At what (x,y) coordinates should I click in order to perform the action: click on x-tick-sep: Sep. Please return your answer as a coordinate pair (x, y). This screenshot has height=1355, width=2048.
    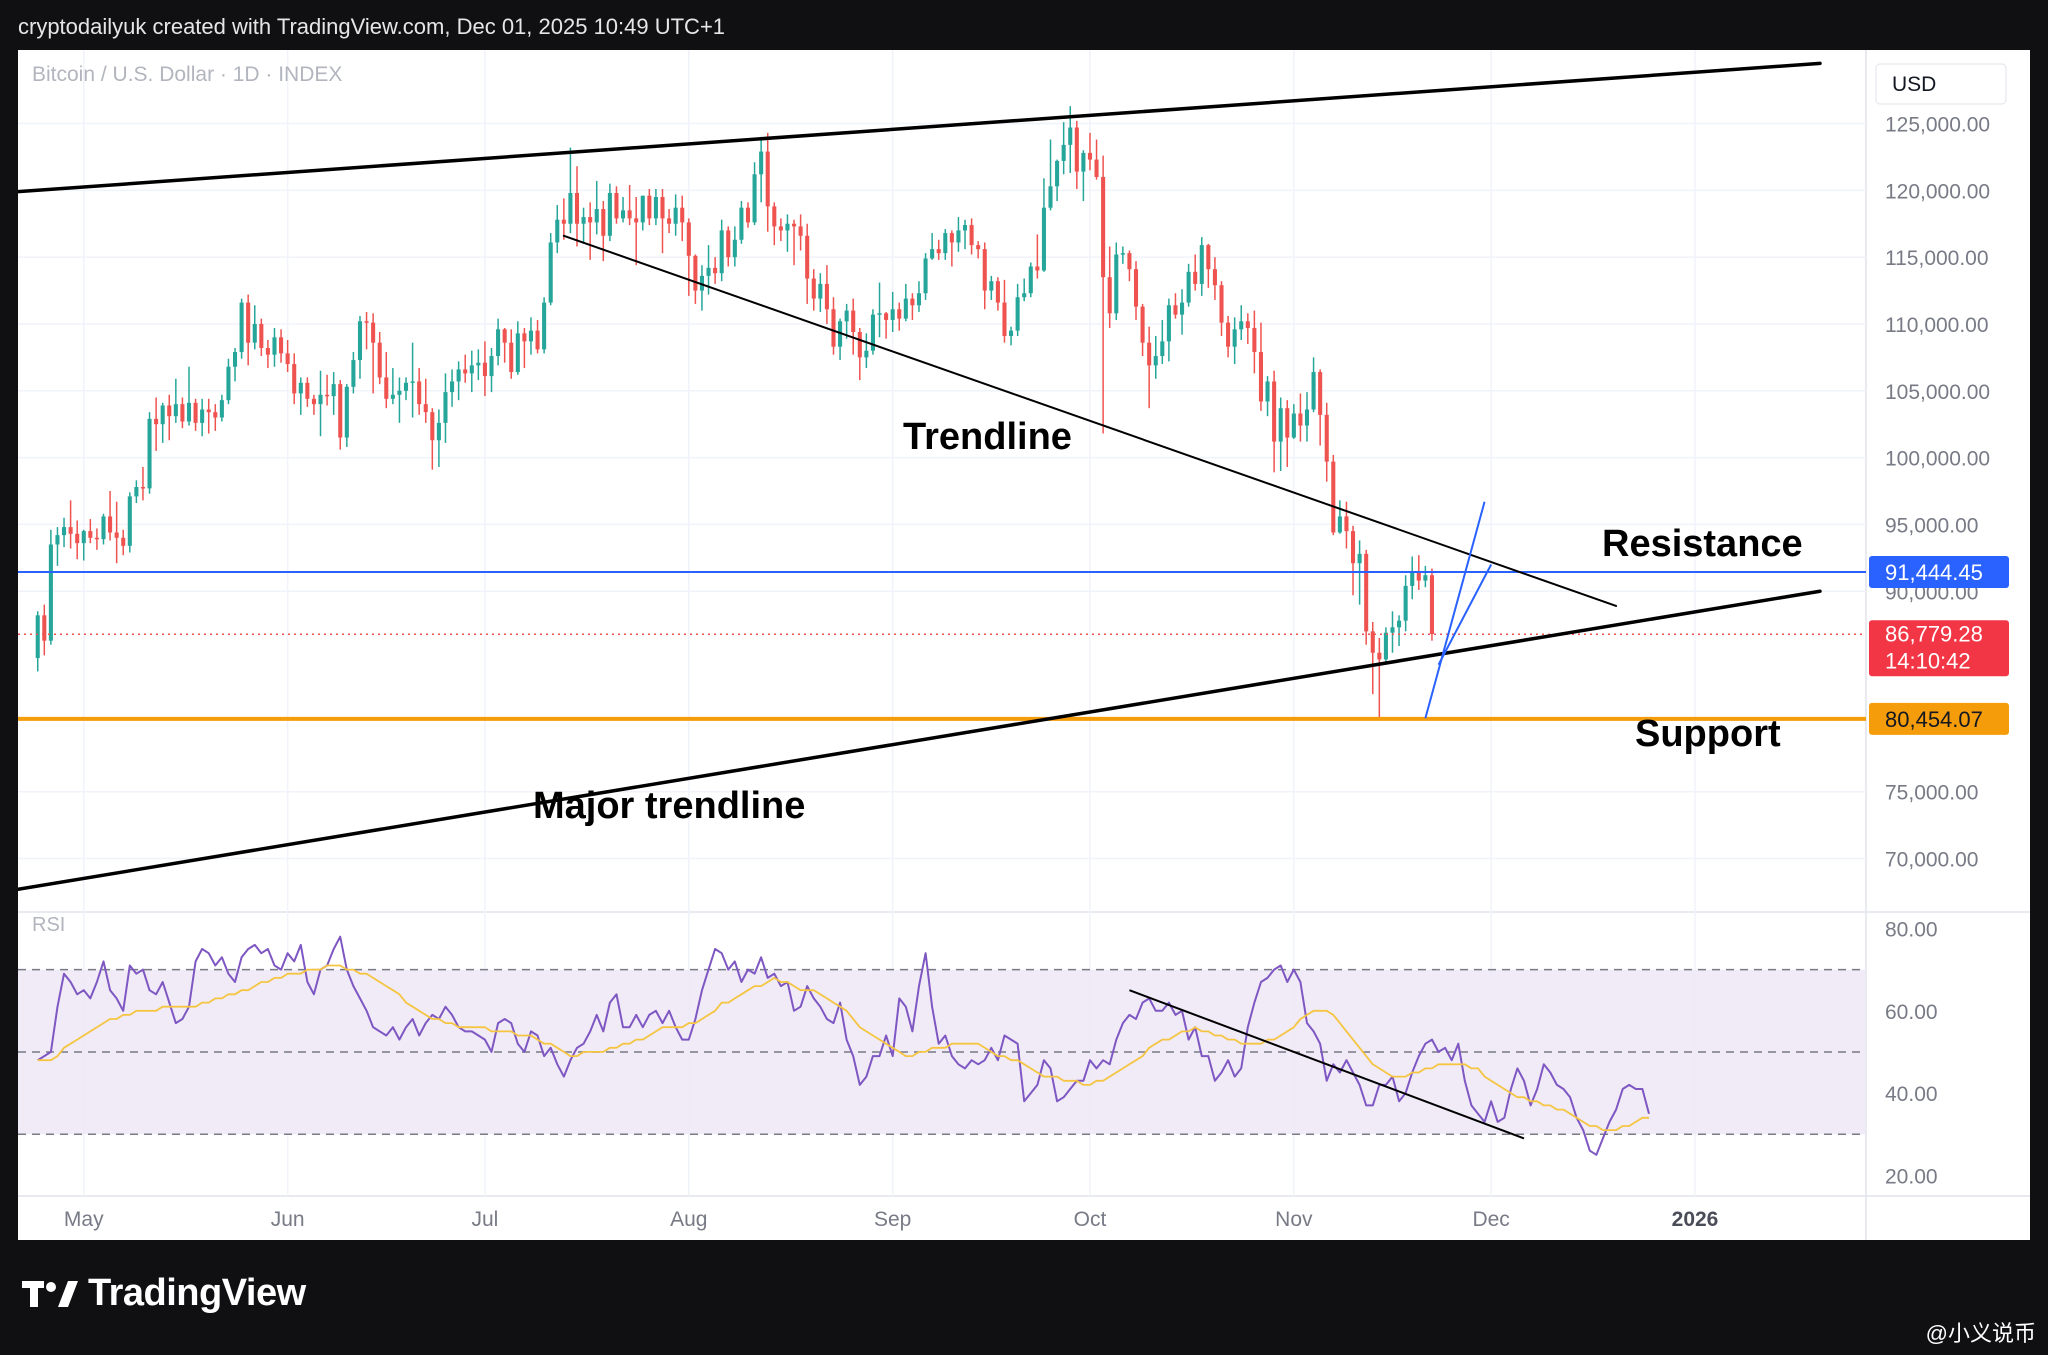
    Looking at the image, I should click on (892, 1219).